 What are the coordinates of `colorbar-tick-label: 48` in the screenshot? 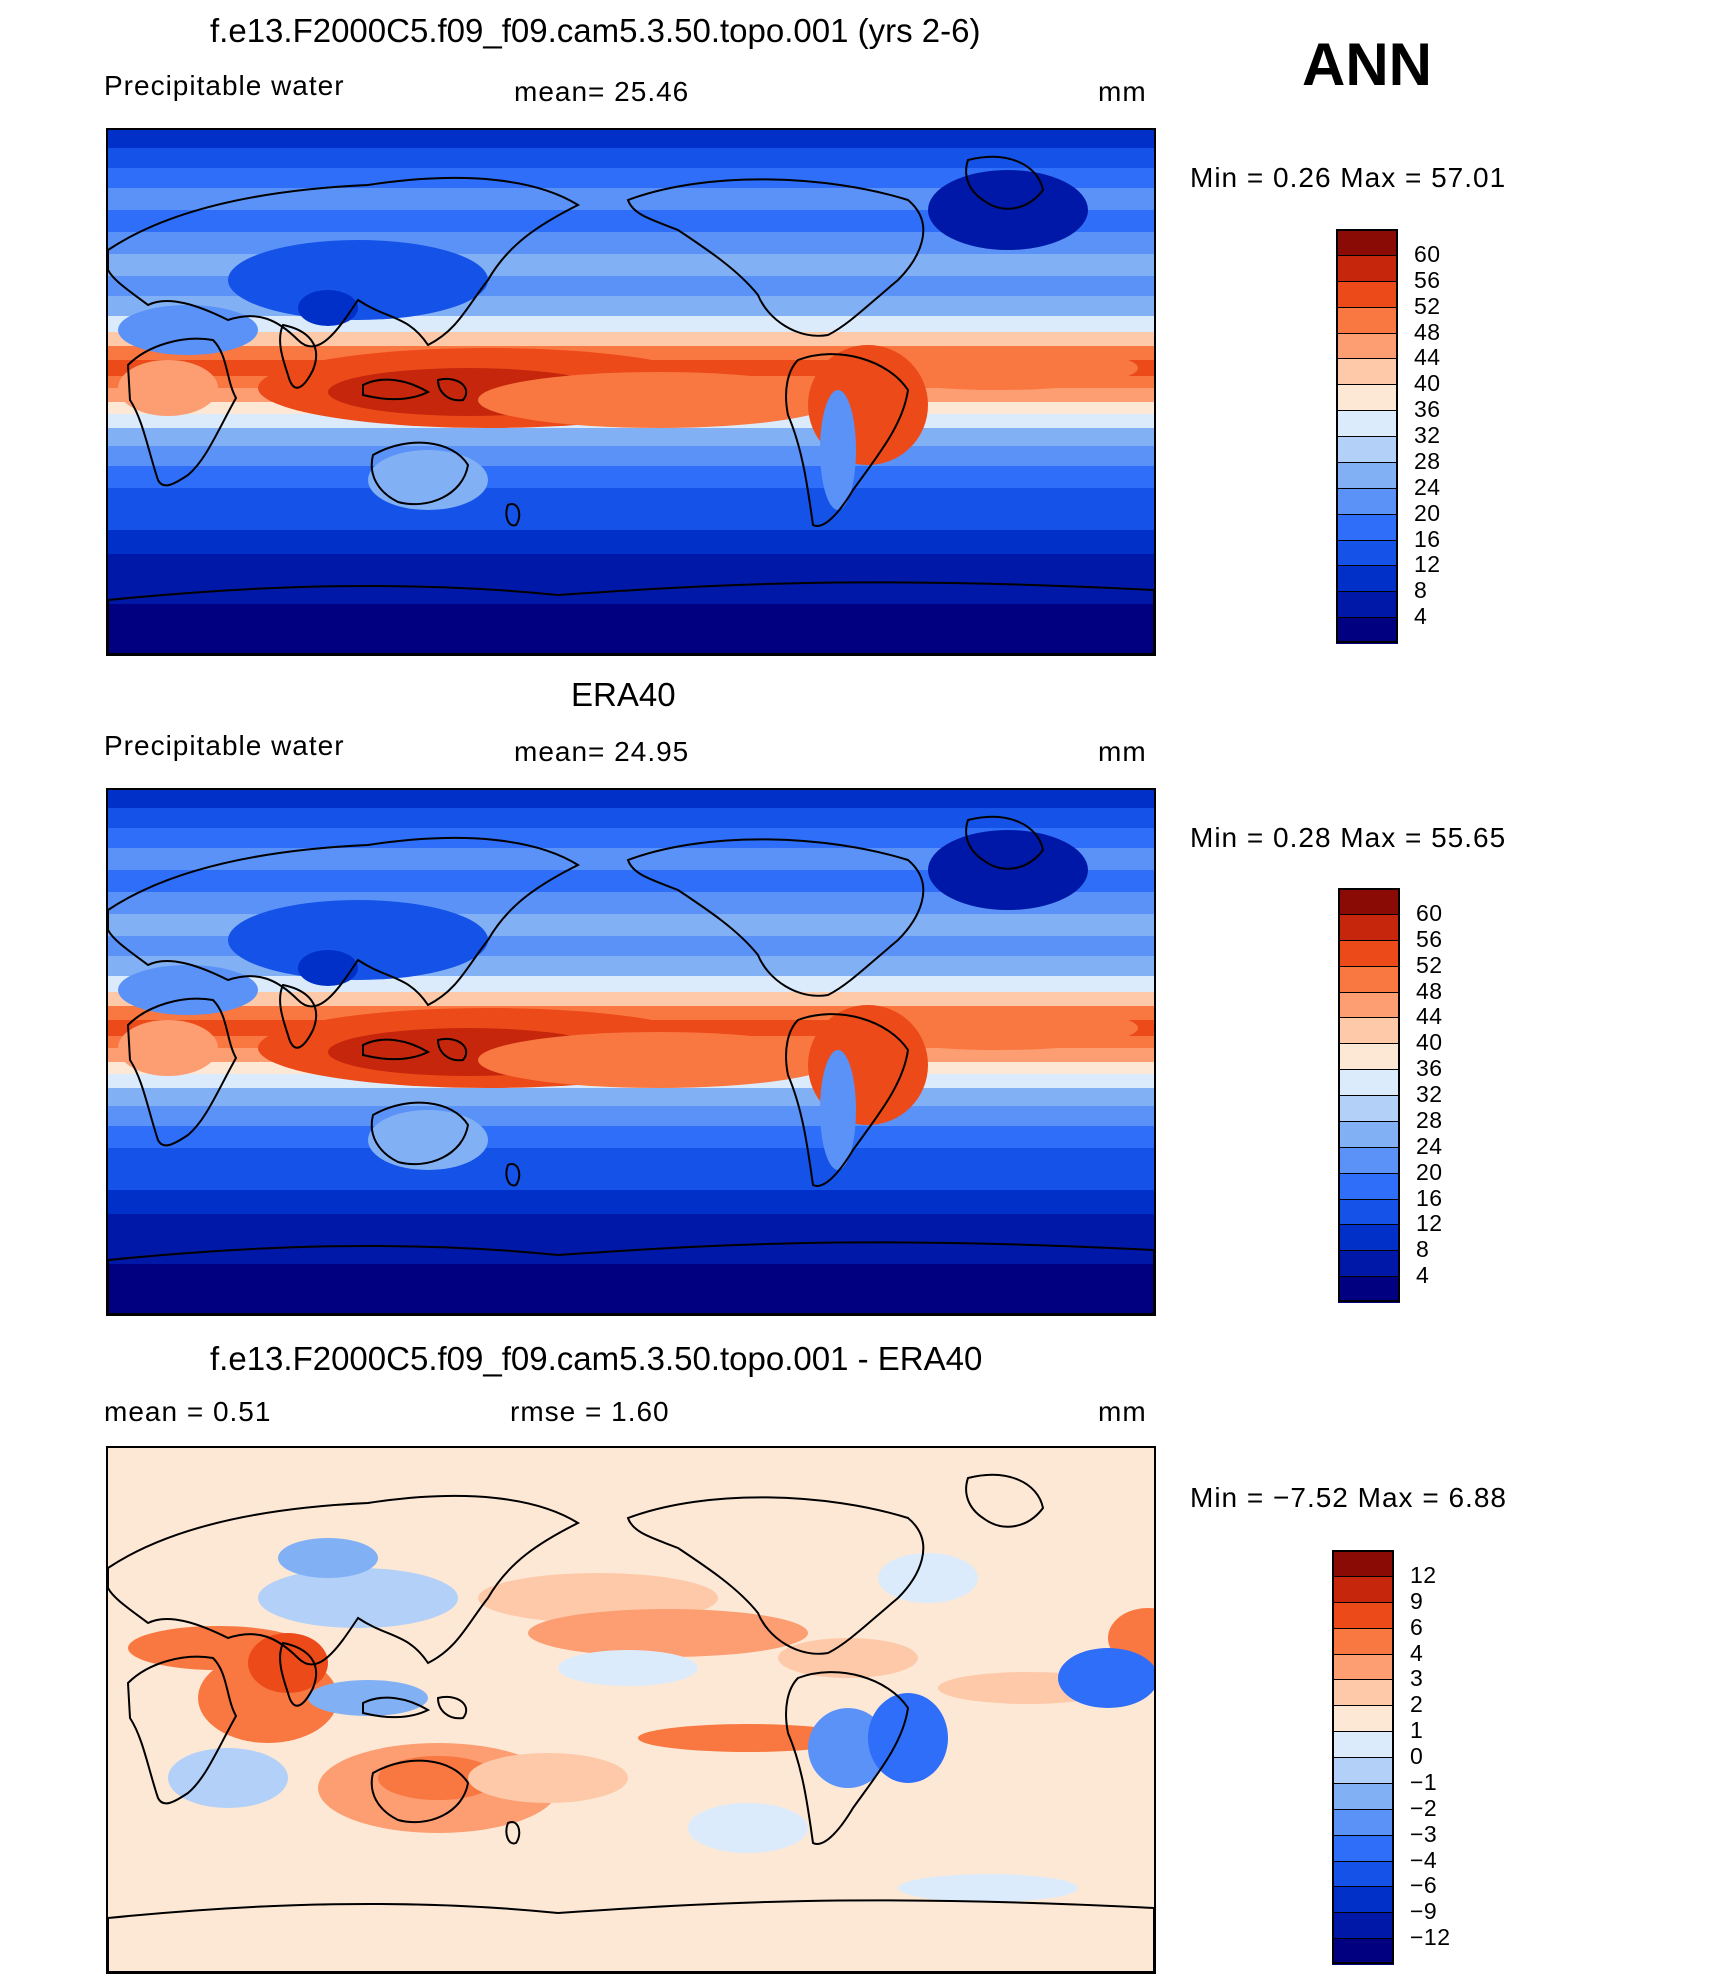 It's located at (1429, 990).